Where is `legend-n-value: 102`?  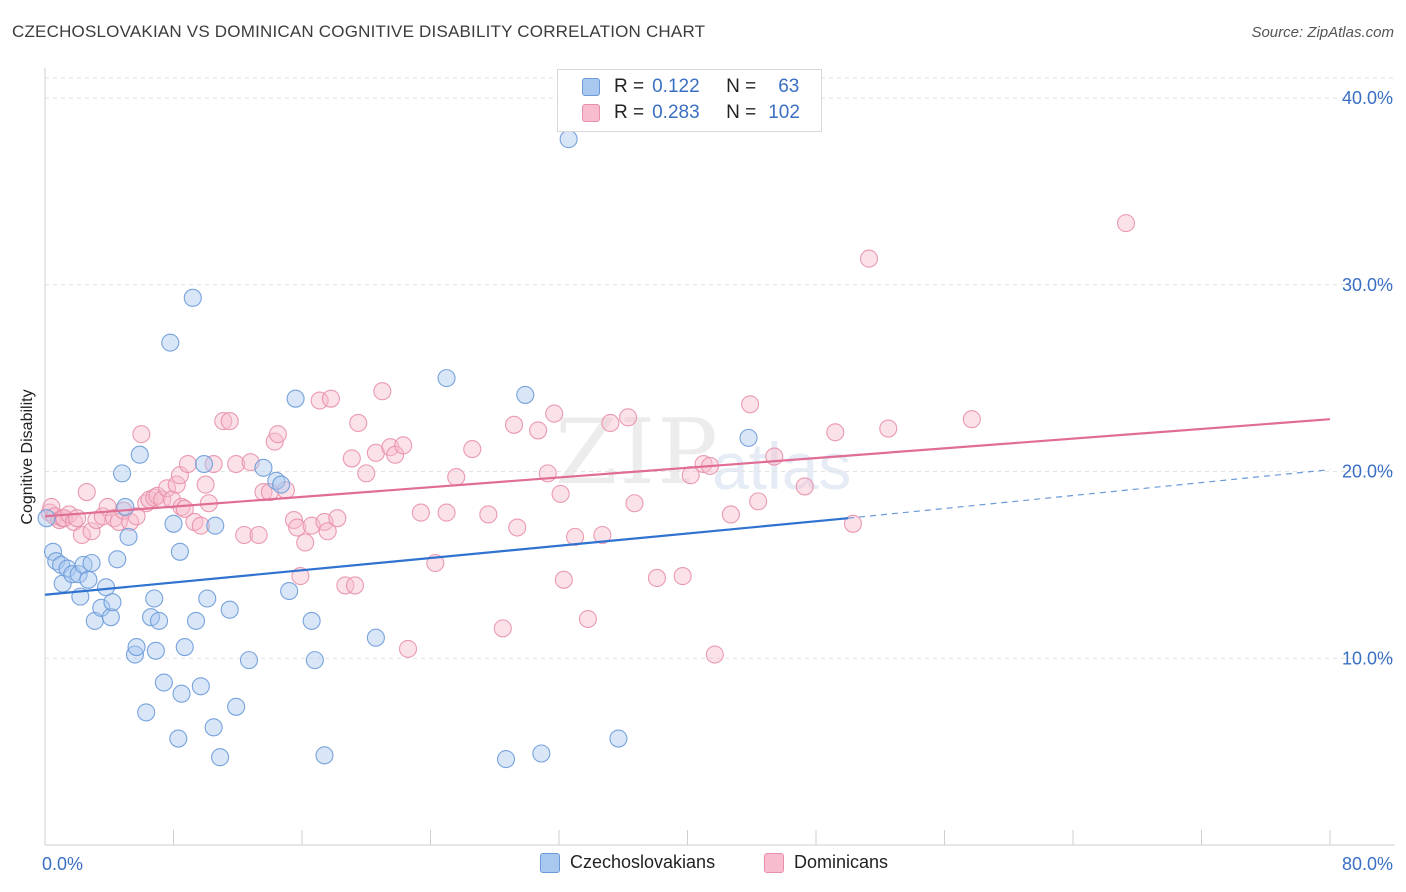 legend-n-value: 102 is located at coordinates (784, 112).